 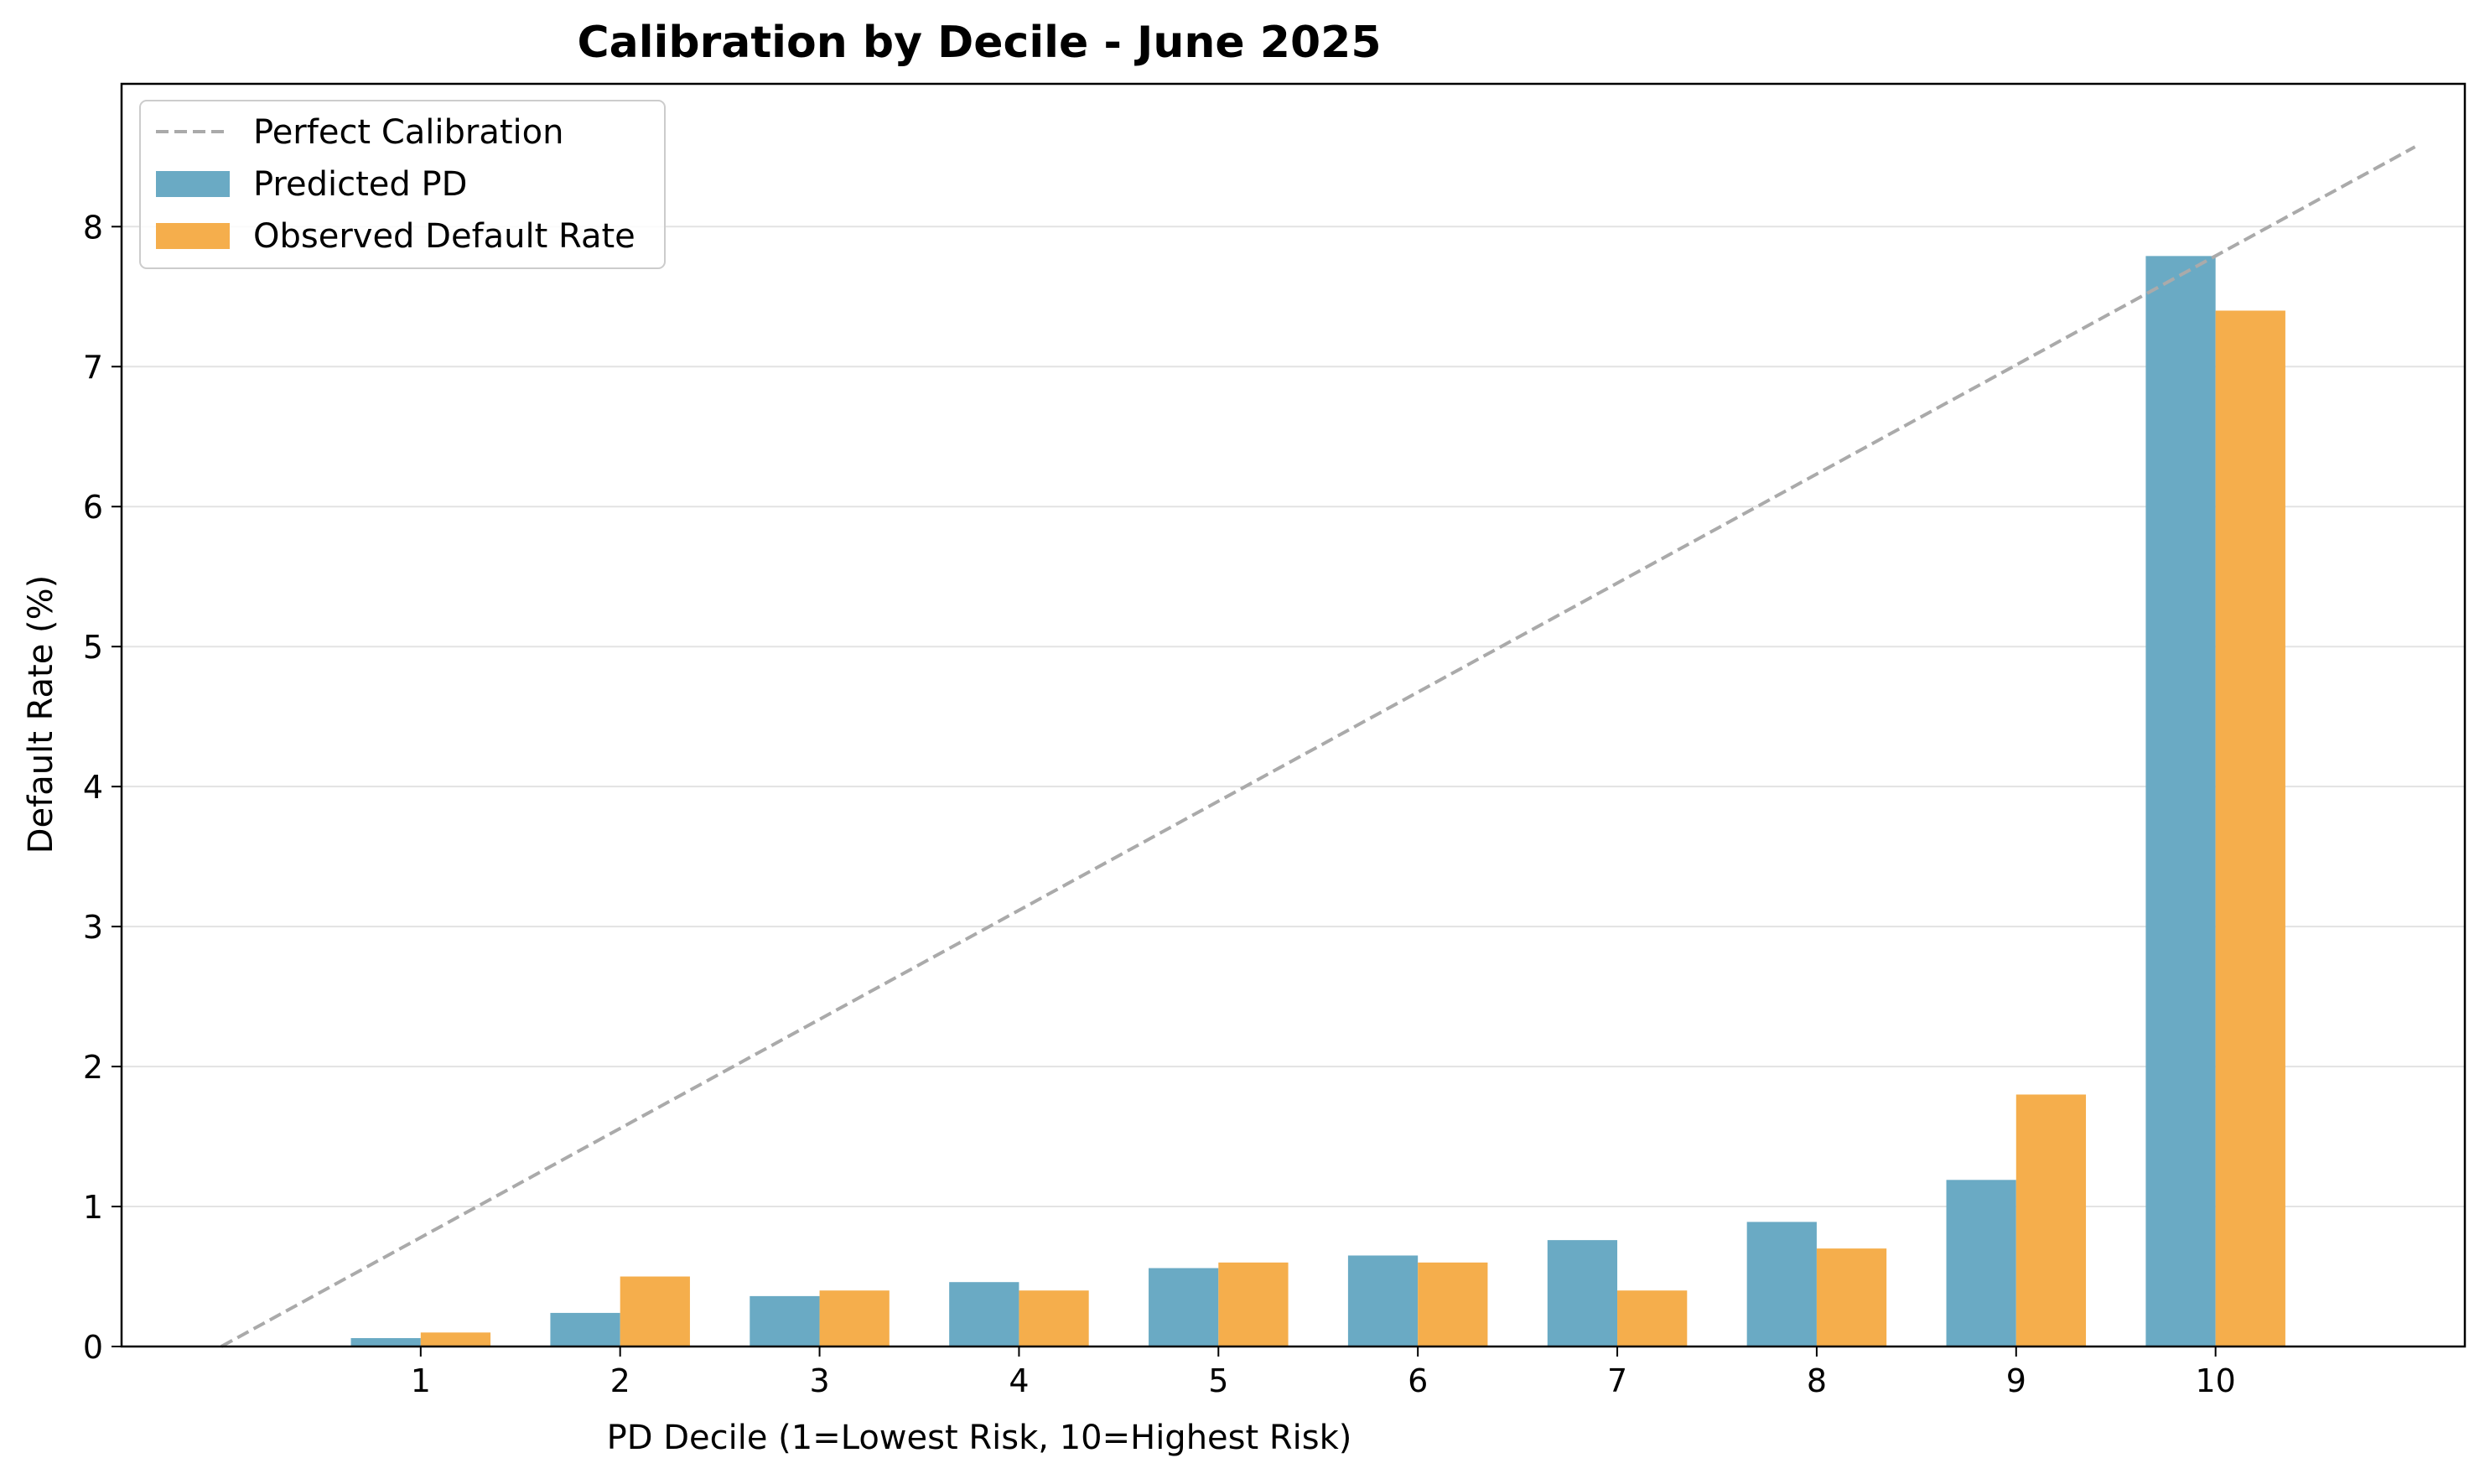 I want to click on y-tick-label: 5, so click(x=93, y=647).